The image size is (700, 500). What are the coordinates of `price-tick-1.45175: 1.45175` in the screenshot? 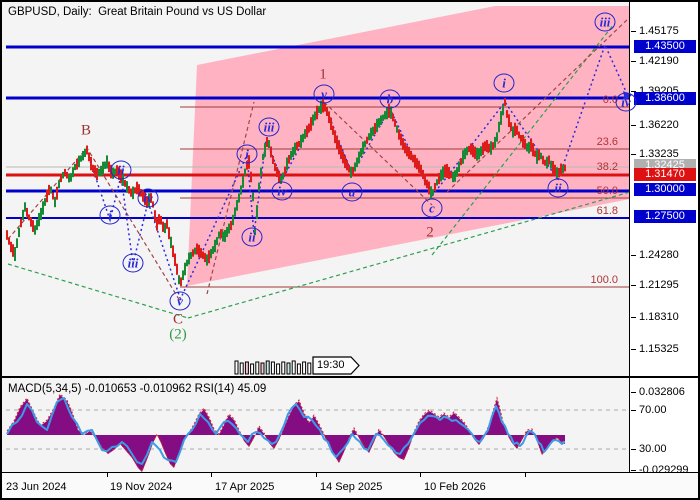 It's located at (659, 31).